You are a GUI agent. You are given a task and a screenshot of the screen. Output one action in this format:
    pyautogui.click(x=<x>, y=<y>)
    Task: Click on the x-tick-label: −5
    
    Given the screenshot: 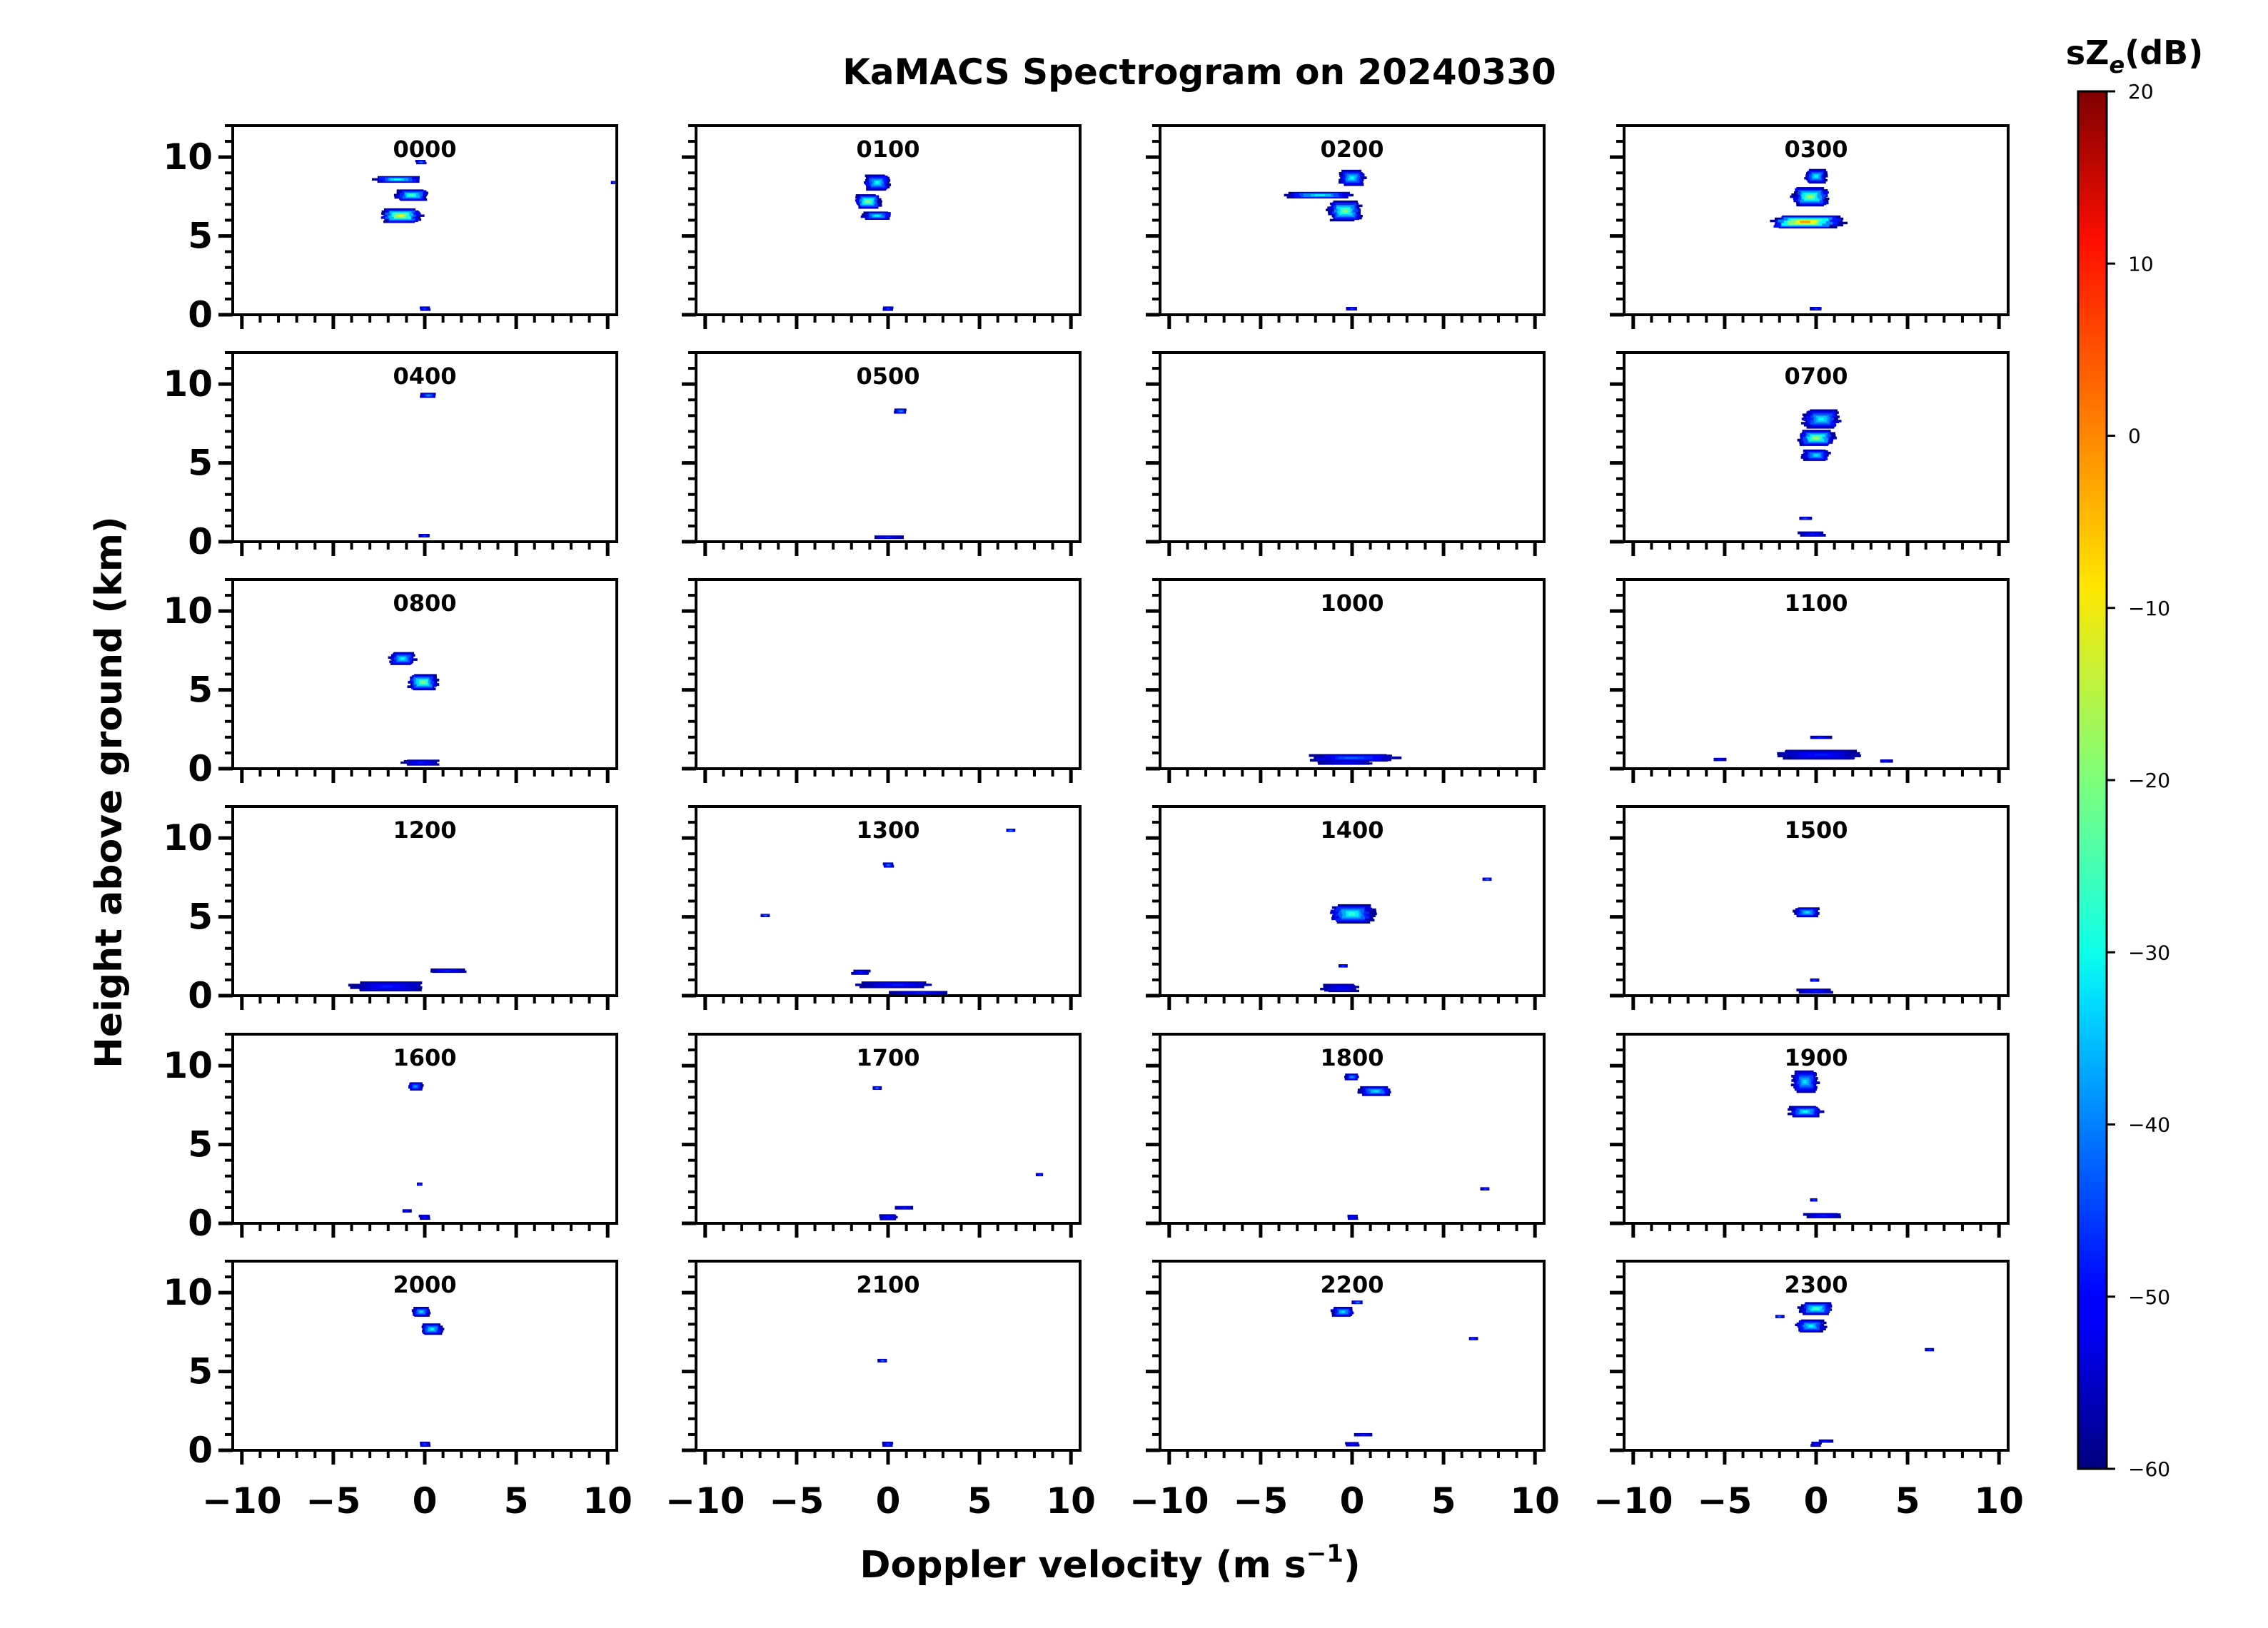 What is the action you would take?
    pyautogui.click(x=797, y=1501)
    